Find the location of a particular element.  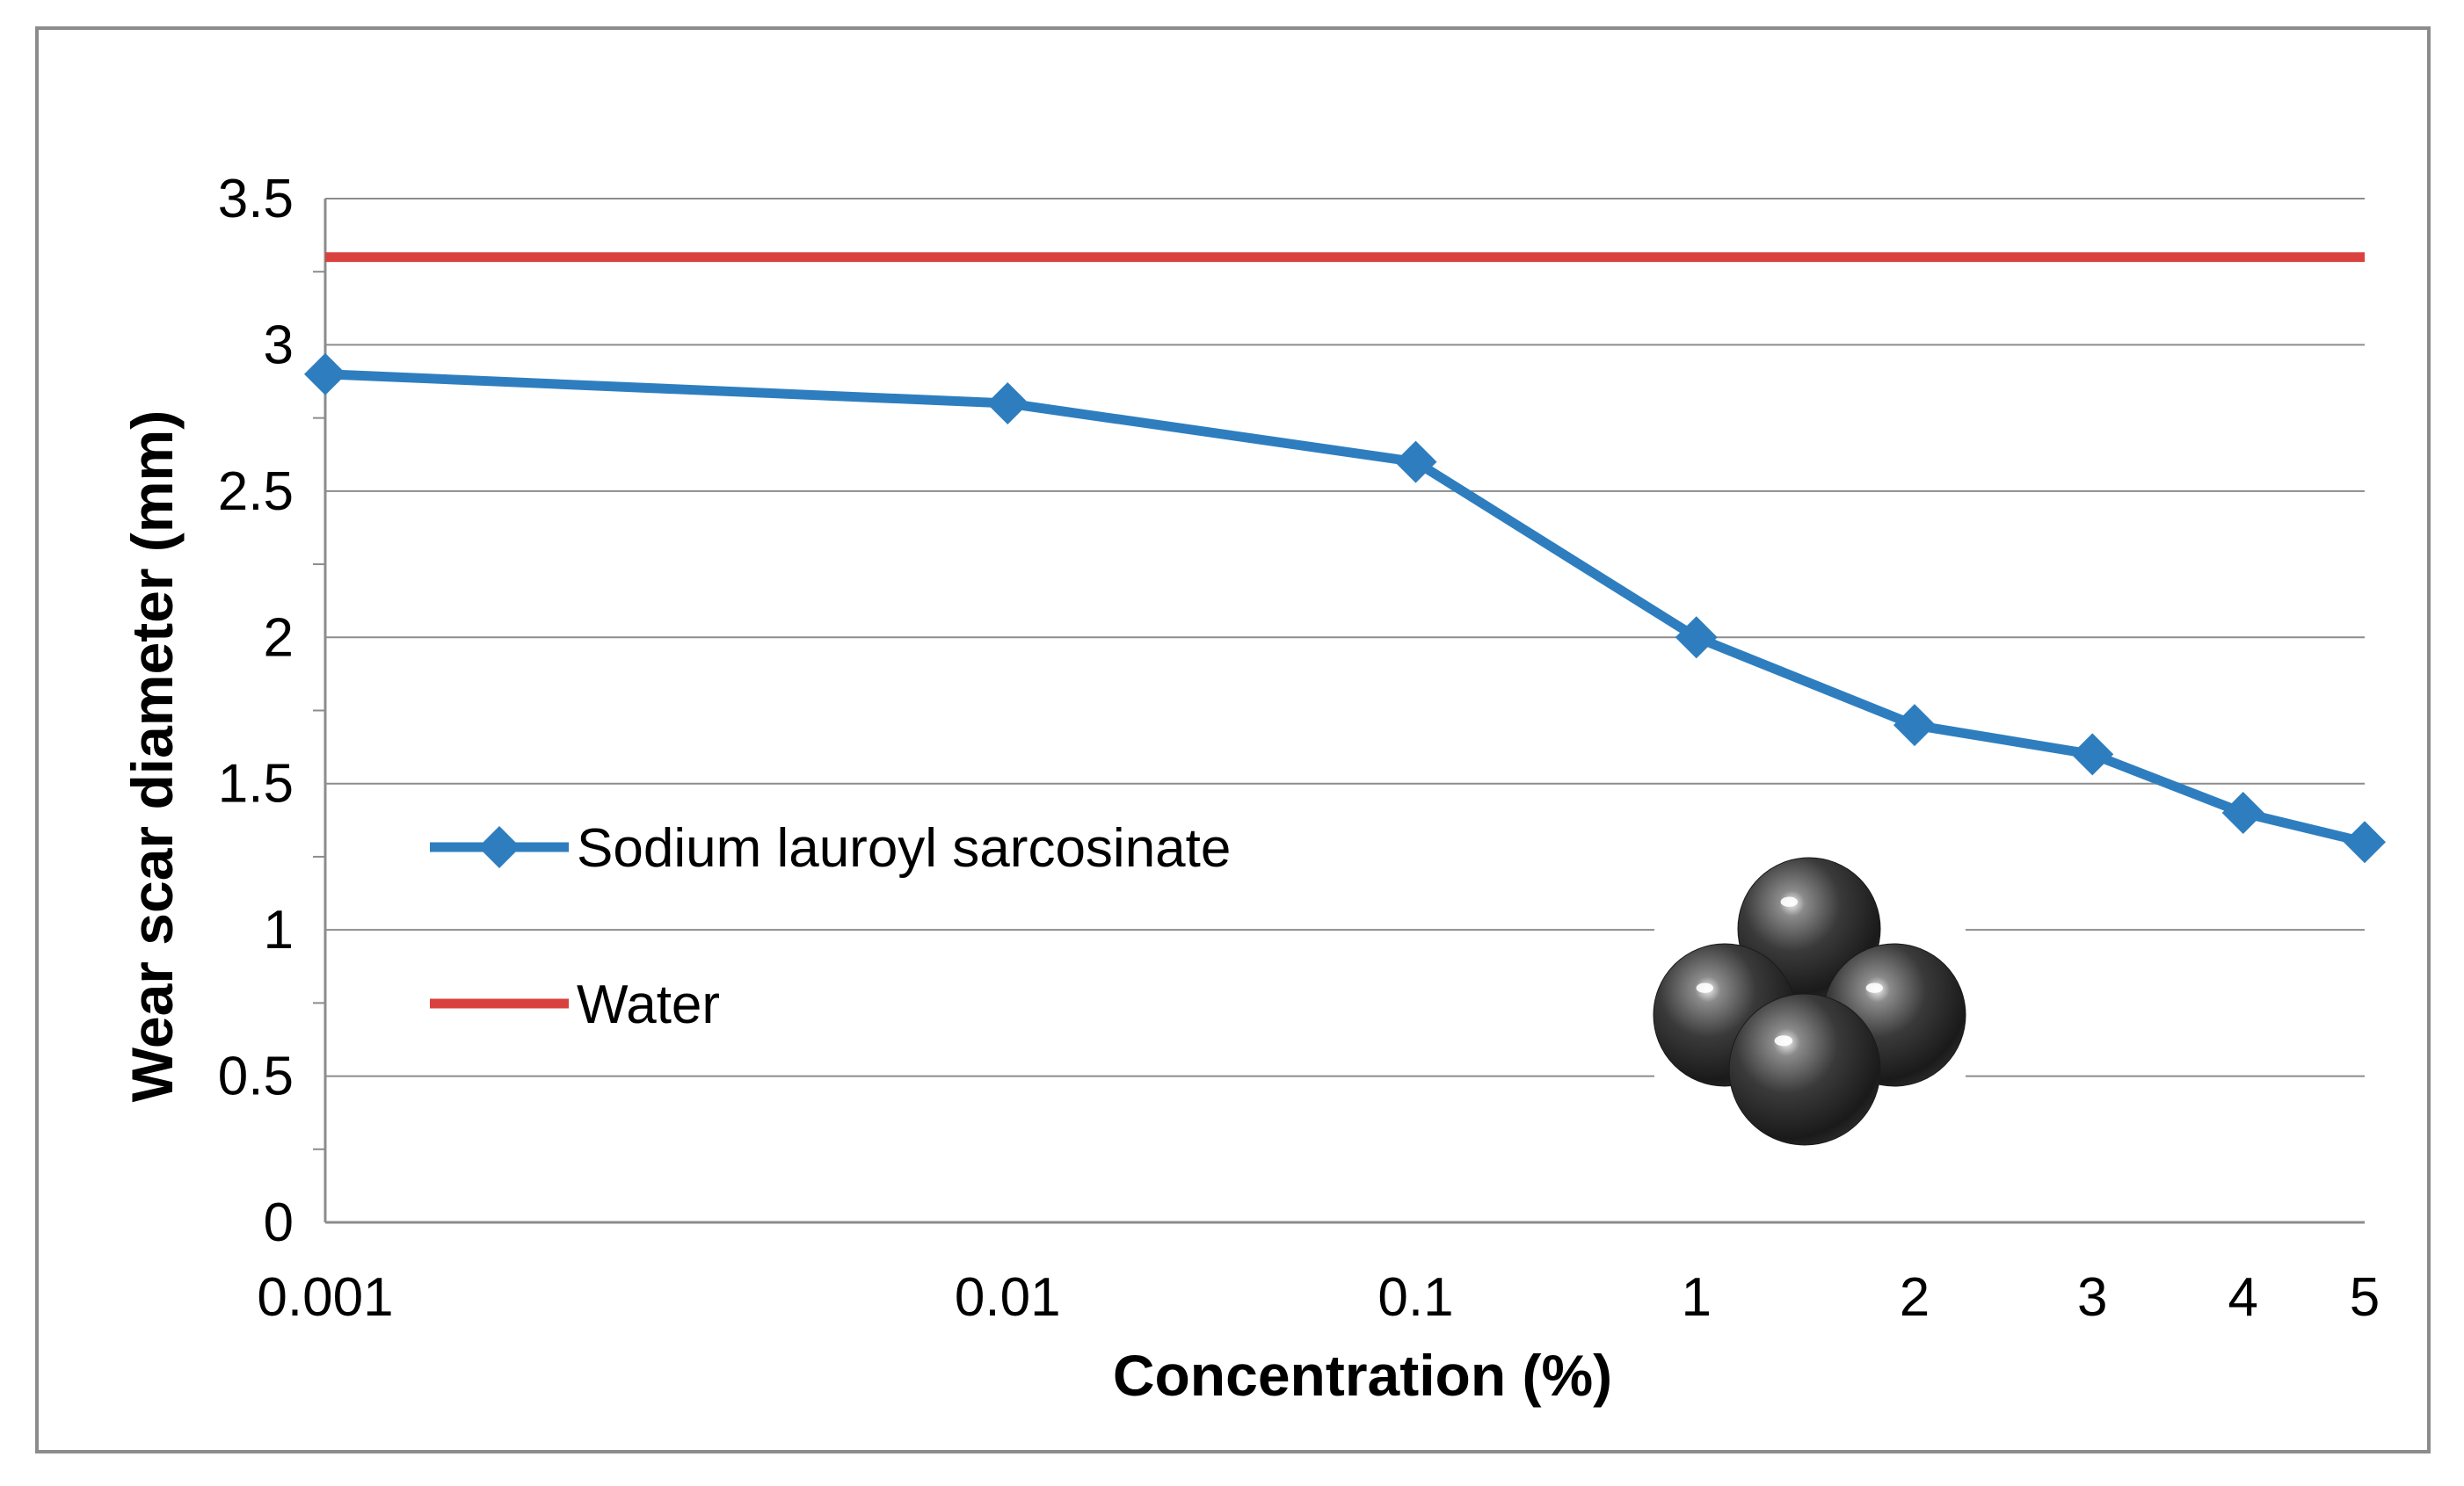

x-axis-title: Concentration (%) is located at coordinates (1362, 1376).